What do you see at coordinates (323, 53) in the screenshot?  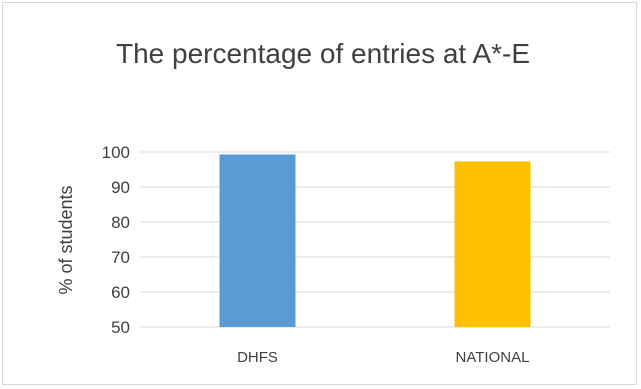 I see `chart-title: The percentage of entries at A*-E` at bounding box center [323, 53].